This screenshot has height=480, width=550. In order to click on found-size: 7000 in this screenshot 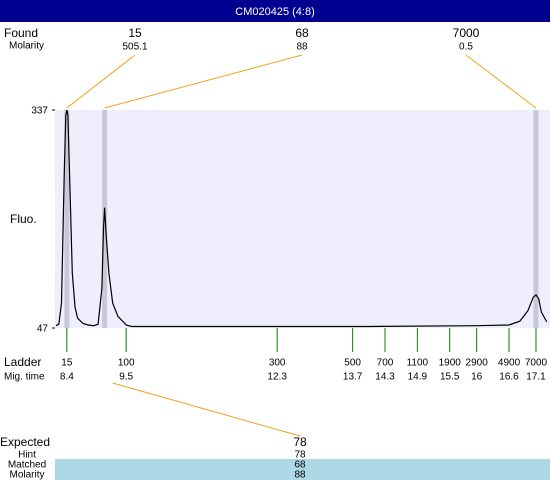, I will do `click(466, 33)`.